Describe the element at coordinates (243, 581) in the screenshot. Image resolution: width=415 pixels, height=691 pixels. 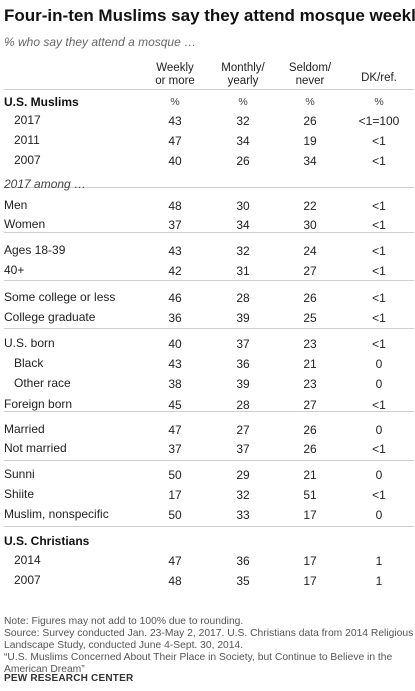
I see `table-cell: 35` at that location.